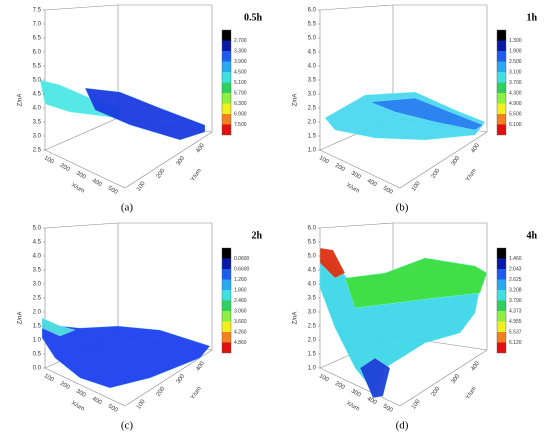 This screenshot has height=435, width=550. What do you see at coordinates (240, 83) in the screenshot?
I see `colorbar-label: 5.100` at bounding box center [240, 83].